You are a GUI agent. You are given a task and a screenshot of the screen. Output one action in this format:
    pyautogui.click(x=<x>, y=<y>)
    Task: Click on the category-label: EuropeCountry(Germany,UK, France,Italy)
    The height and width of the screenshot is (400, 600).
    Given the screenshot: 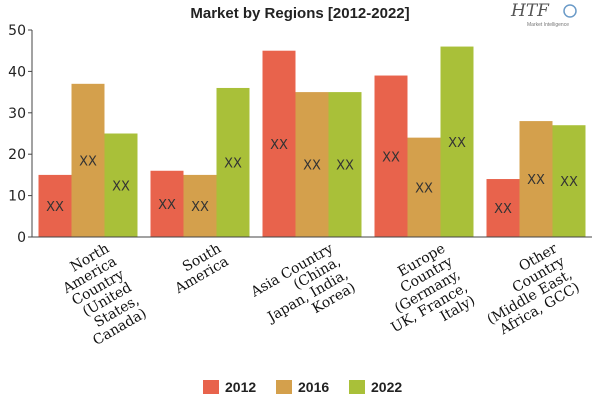 What is the action you would take?
    pyautogui.click(x=422, y=295)
    